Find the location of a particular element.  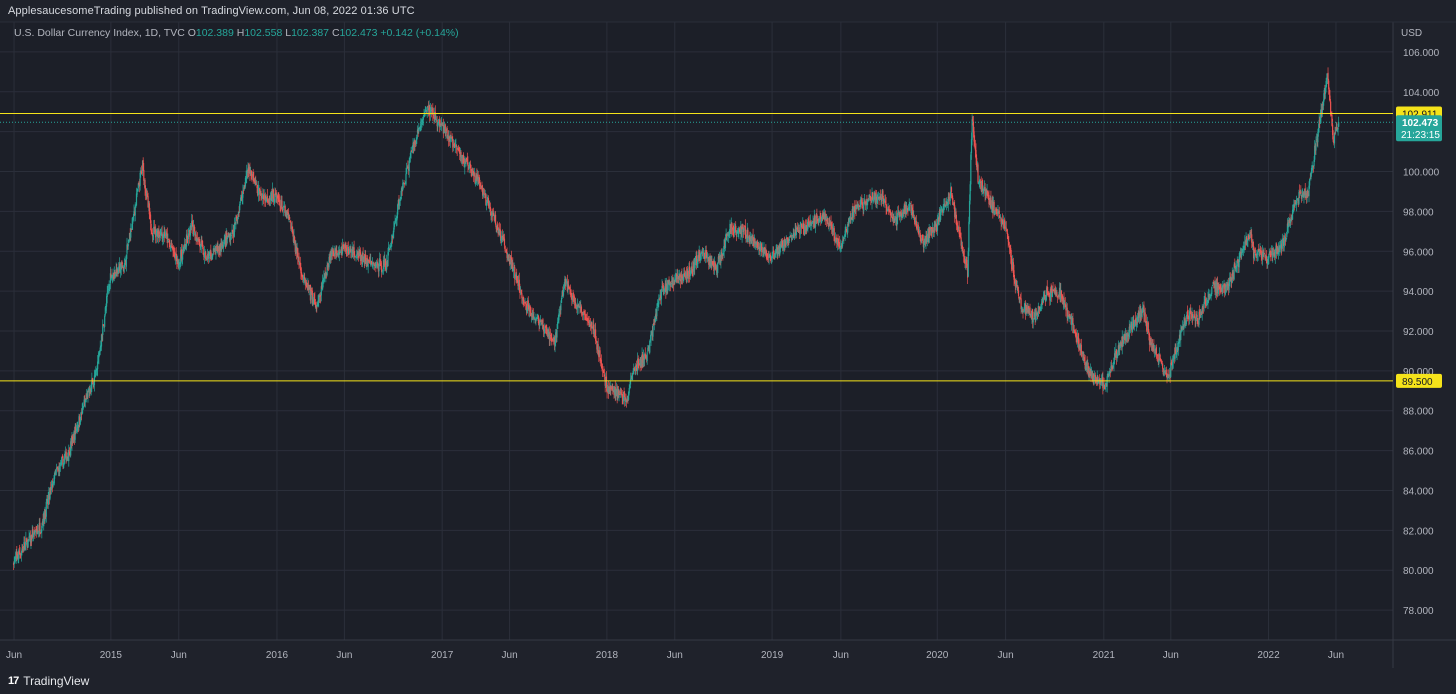

price-tick-label: 90.000 is located at coordinates (1418, 372).